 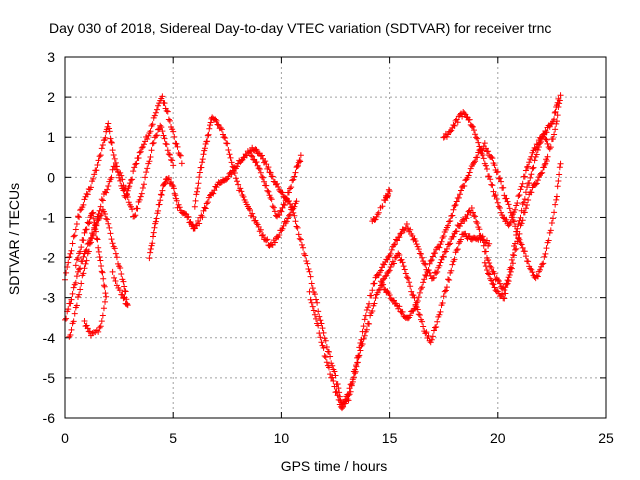 I want to click on x-tick-label: 20, so click(x=498, y=438).